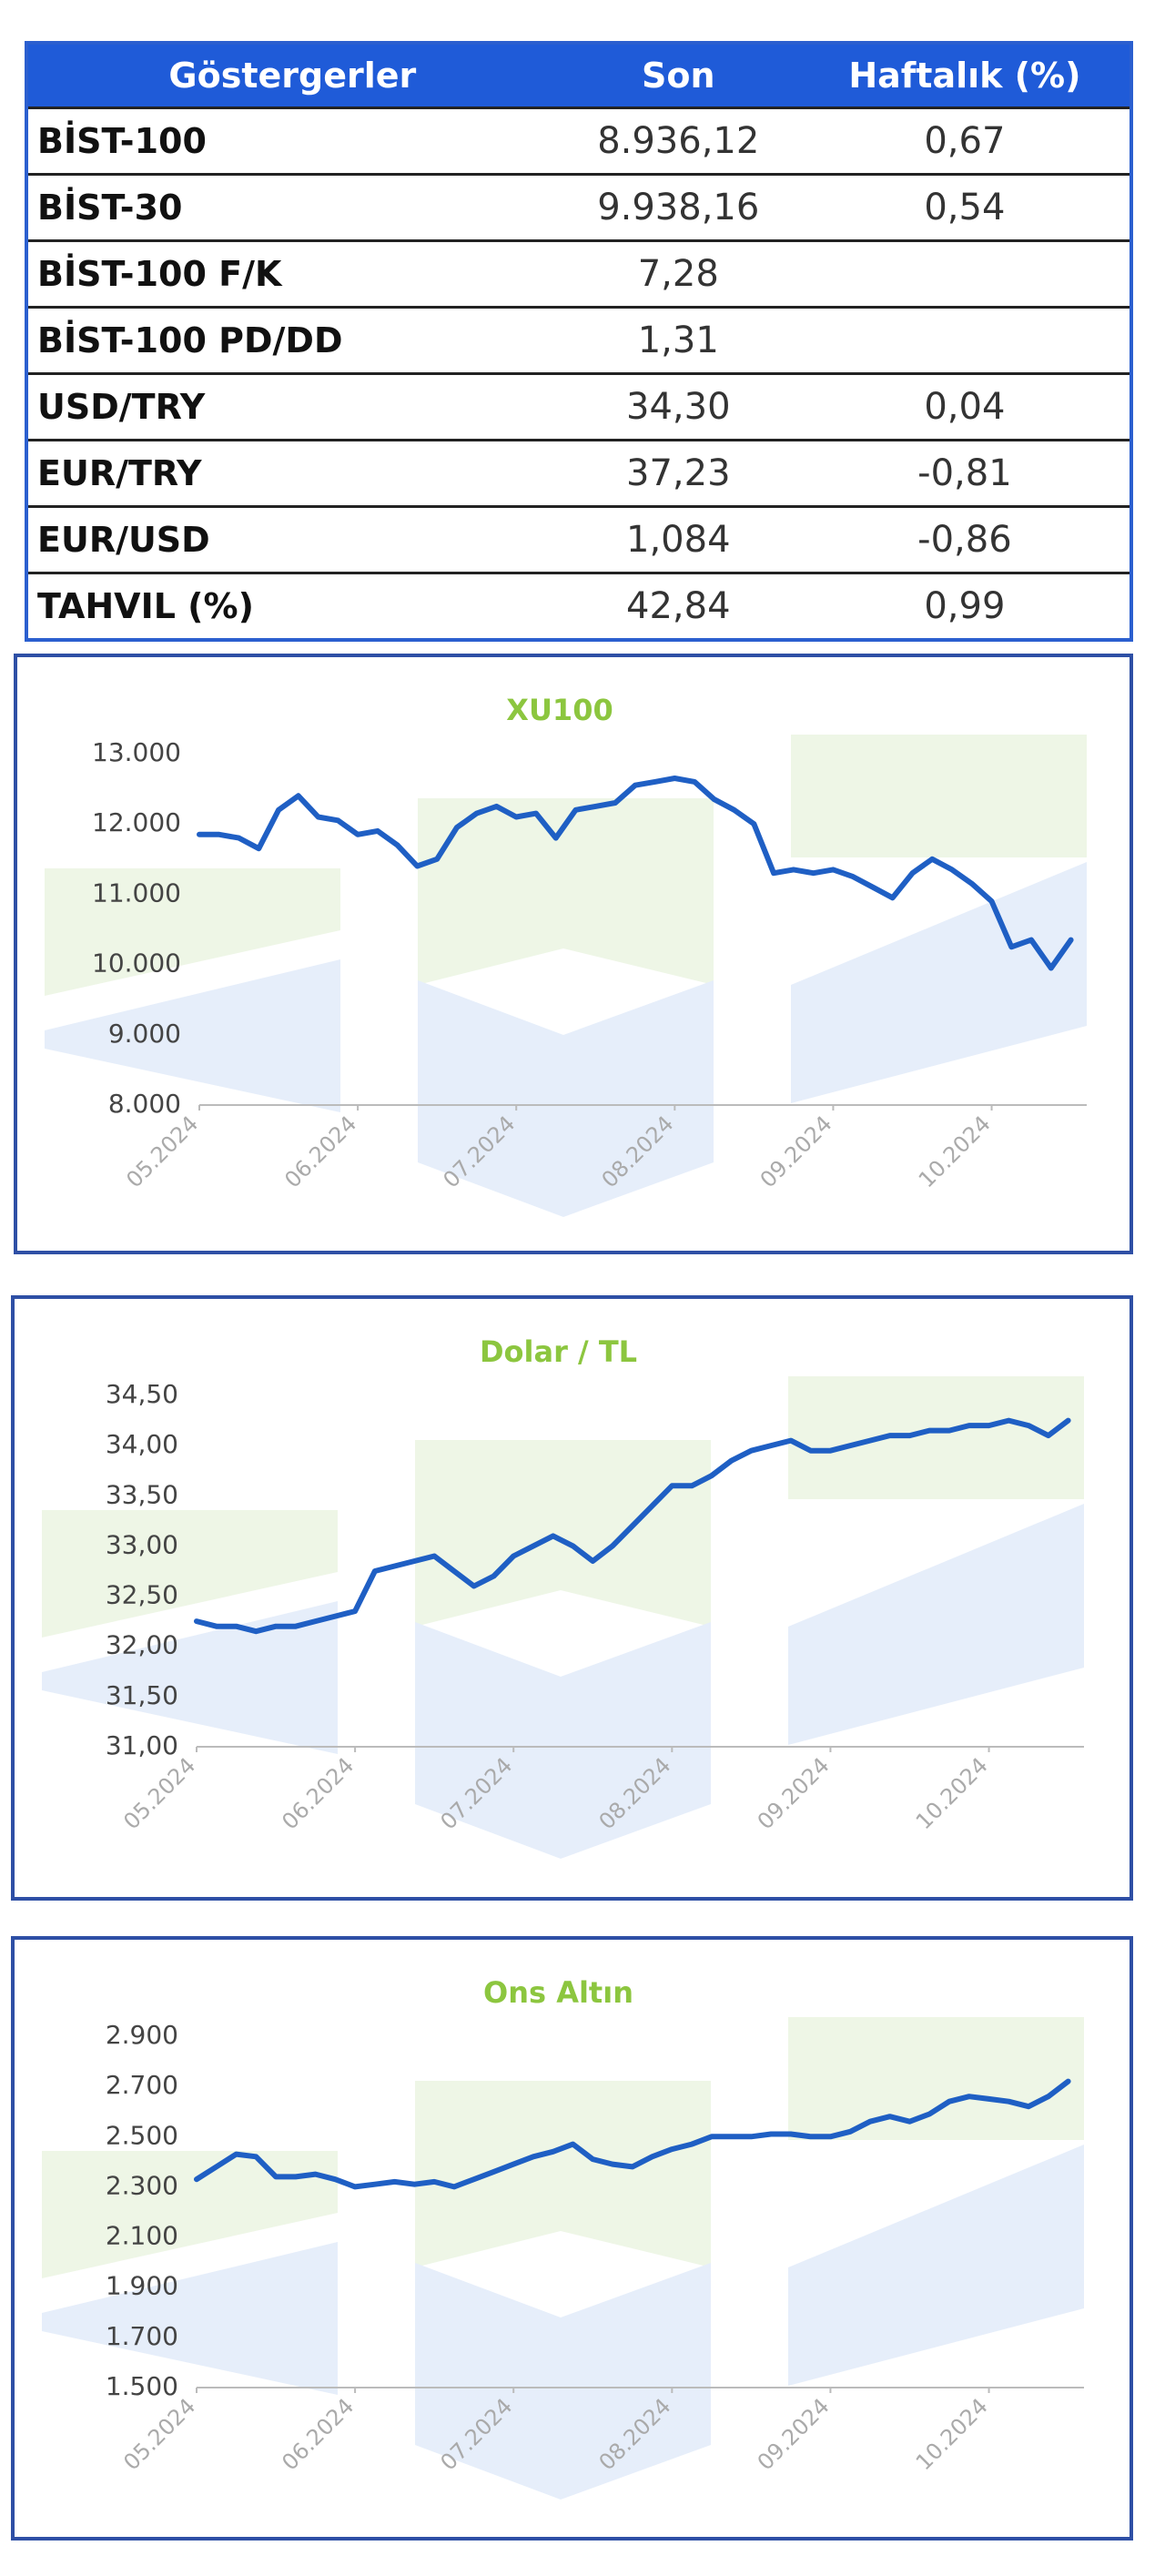  What do you see at coordinates (142, 2386) in the screenshot?
I see `y-tick-label: 1.500` at bounding box center [142, 2386].